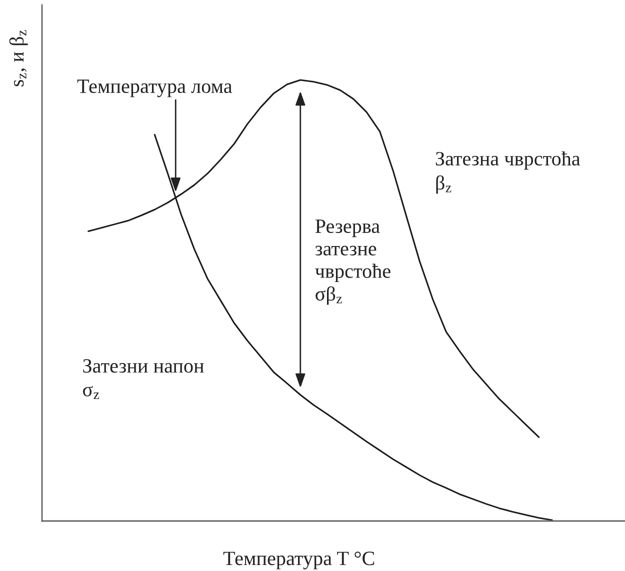 The image size is (625, 571). I want to click on annotation: Температура лома, so click(154, 89).